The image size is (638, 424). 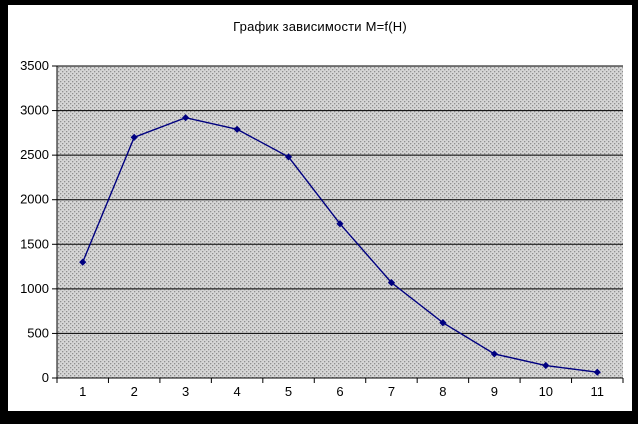 I want to click on y-tick-label: 1500, so click(x=34, y=243).